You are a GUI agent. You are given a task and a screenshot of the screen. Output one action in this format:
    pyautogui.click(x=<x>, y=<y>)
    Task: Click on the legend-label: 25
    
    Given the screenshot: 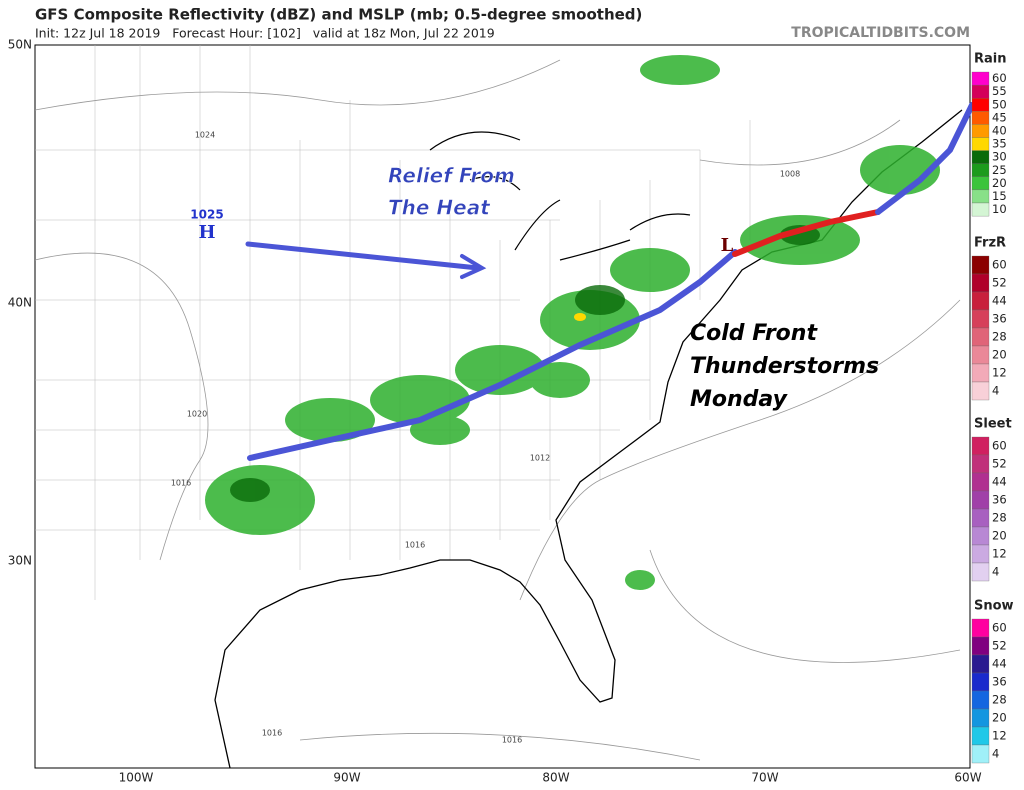 What is the action you would take?
    pyautogui.click(x=999, y=170)
    